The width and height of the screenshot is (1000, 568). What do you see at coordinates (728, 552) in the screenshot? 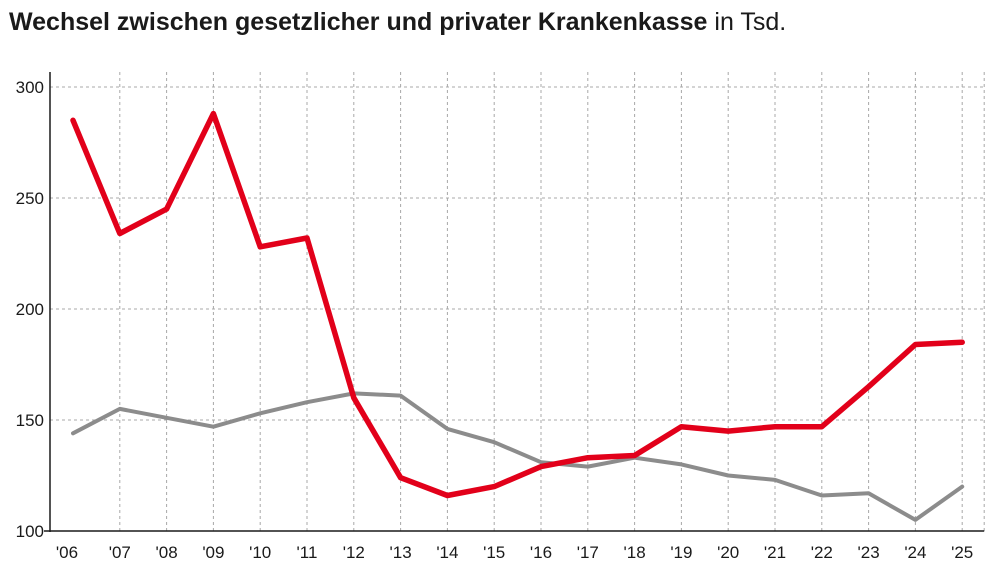
I see `x-tick-label: '20` at bounding box center [728, 552].